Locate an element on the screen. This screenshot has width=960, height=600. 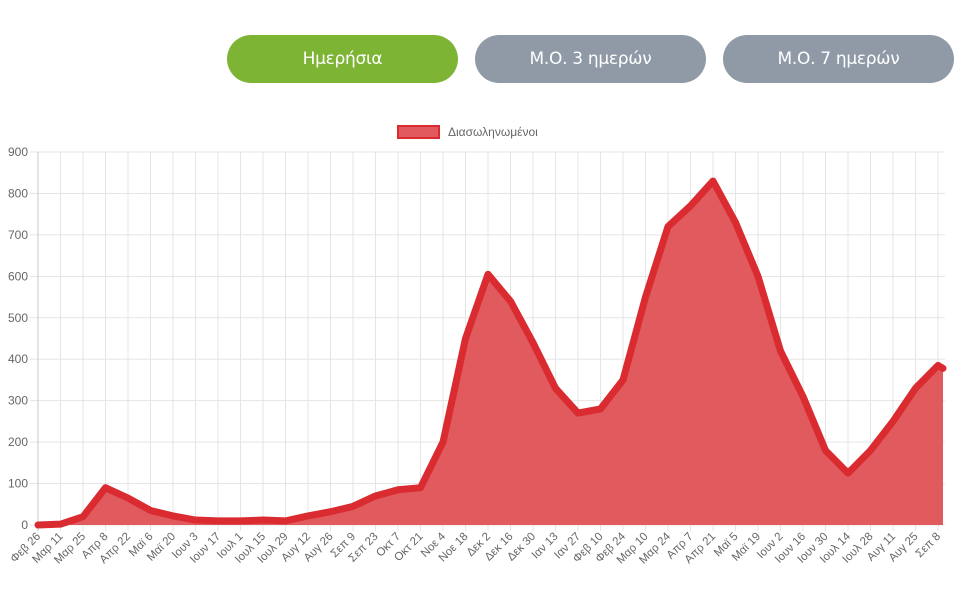
chart-legend: Διασωληνωμένοι is located at coordinates (467, 132).